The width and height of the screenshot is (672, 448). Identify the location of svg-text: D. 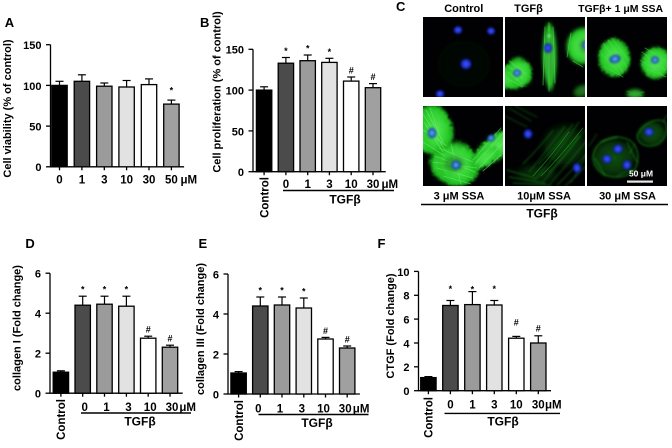
(29, 243).